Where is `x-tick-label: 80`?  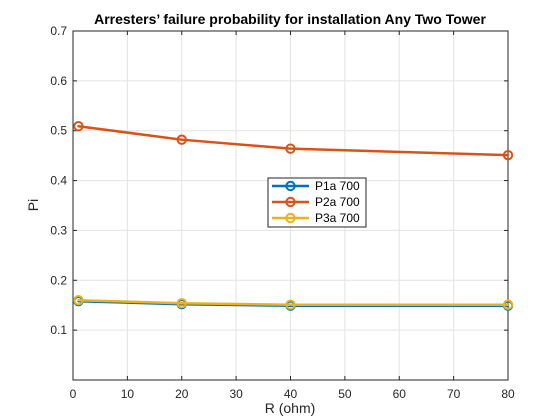 x-tick-label: 80 is located at coordinates (508, 394).